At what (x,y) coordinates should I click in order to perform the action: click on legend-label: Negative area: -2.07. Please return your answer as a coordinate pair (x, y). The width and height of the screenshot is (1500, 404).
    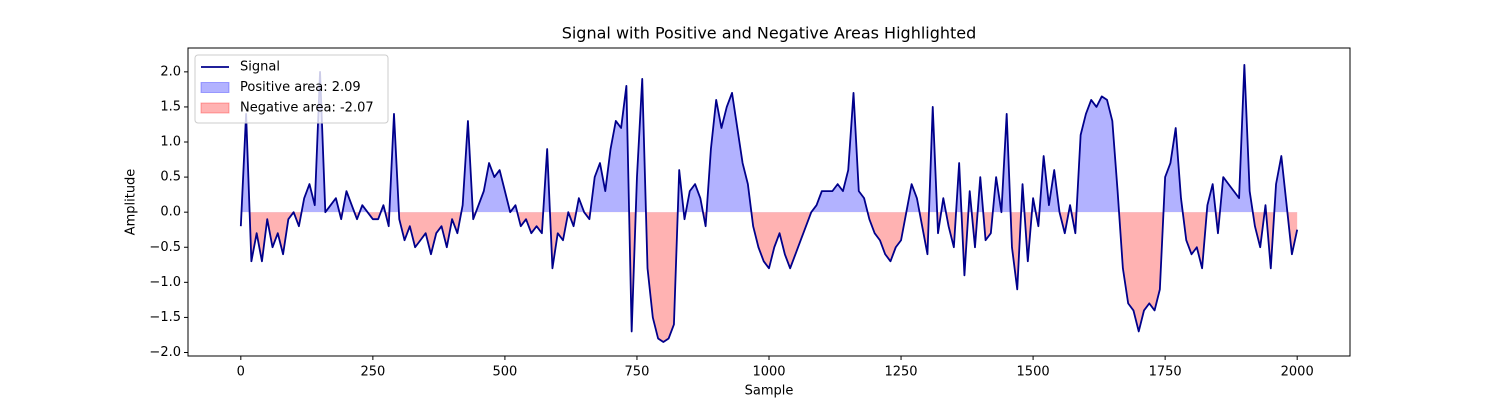
    Looking at the image, I should click on (307, 108).